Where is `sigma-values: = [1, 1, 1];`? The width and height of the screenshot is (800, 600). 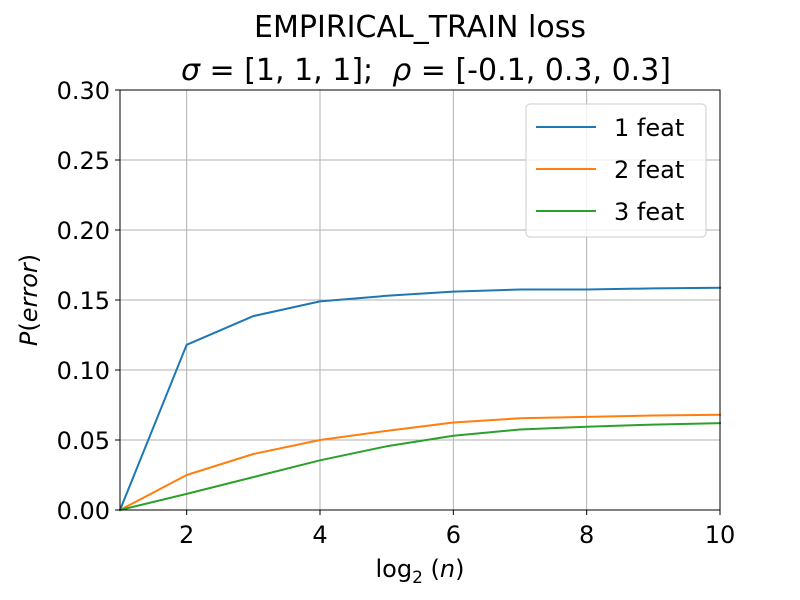 sigma-values: = [1, 1, 1]; is located at coordinates (296, 70).